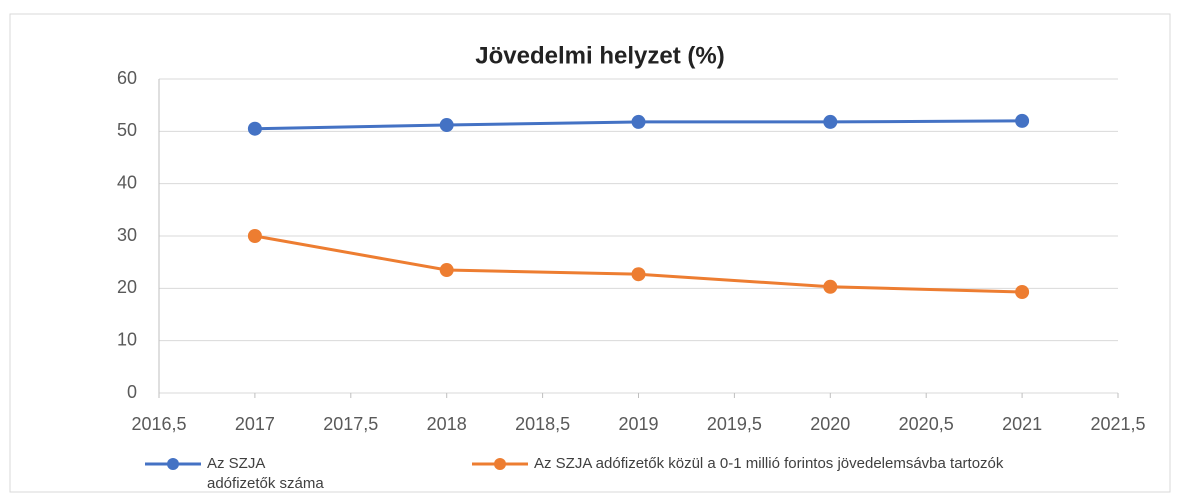 The height and width of the screenshot is (499, 1181). I want to click on y-tick-label: 50, so click(127, 130).